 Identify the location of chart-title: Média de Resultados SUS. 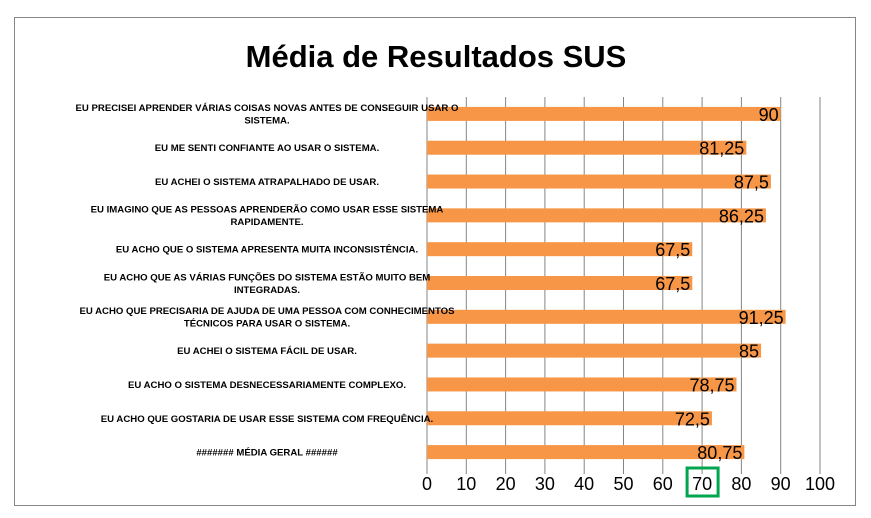
(436, 56).